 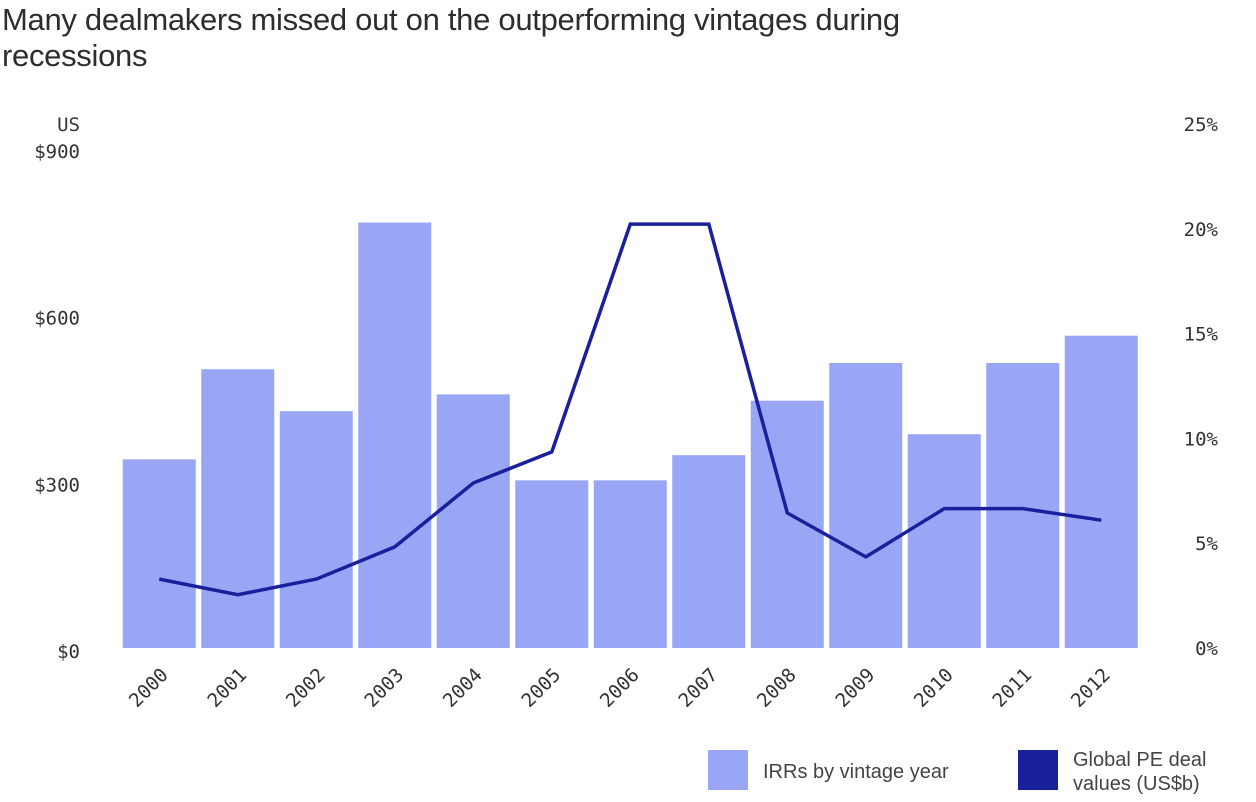 I want to click on legend-label-deal-values: Global PE deal values (US$b), so click(x=1140, y=772).